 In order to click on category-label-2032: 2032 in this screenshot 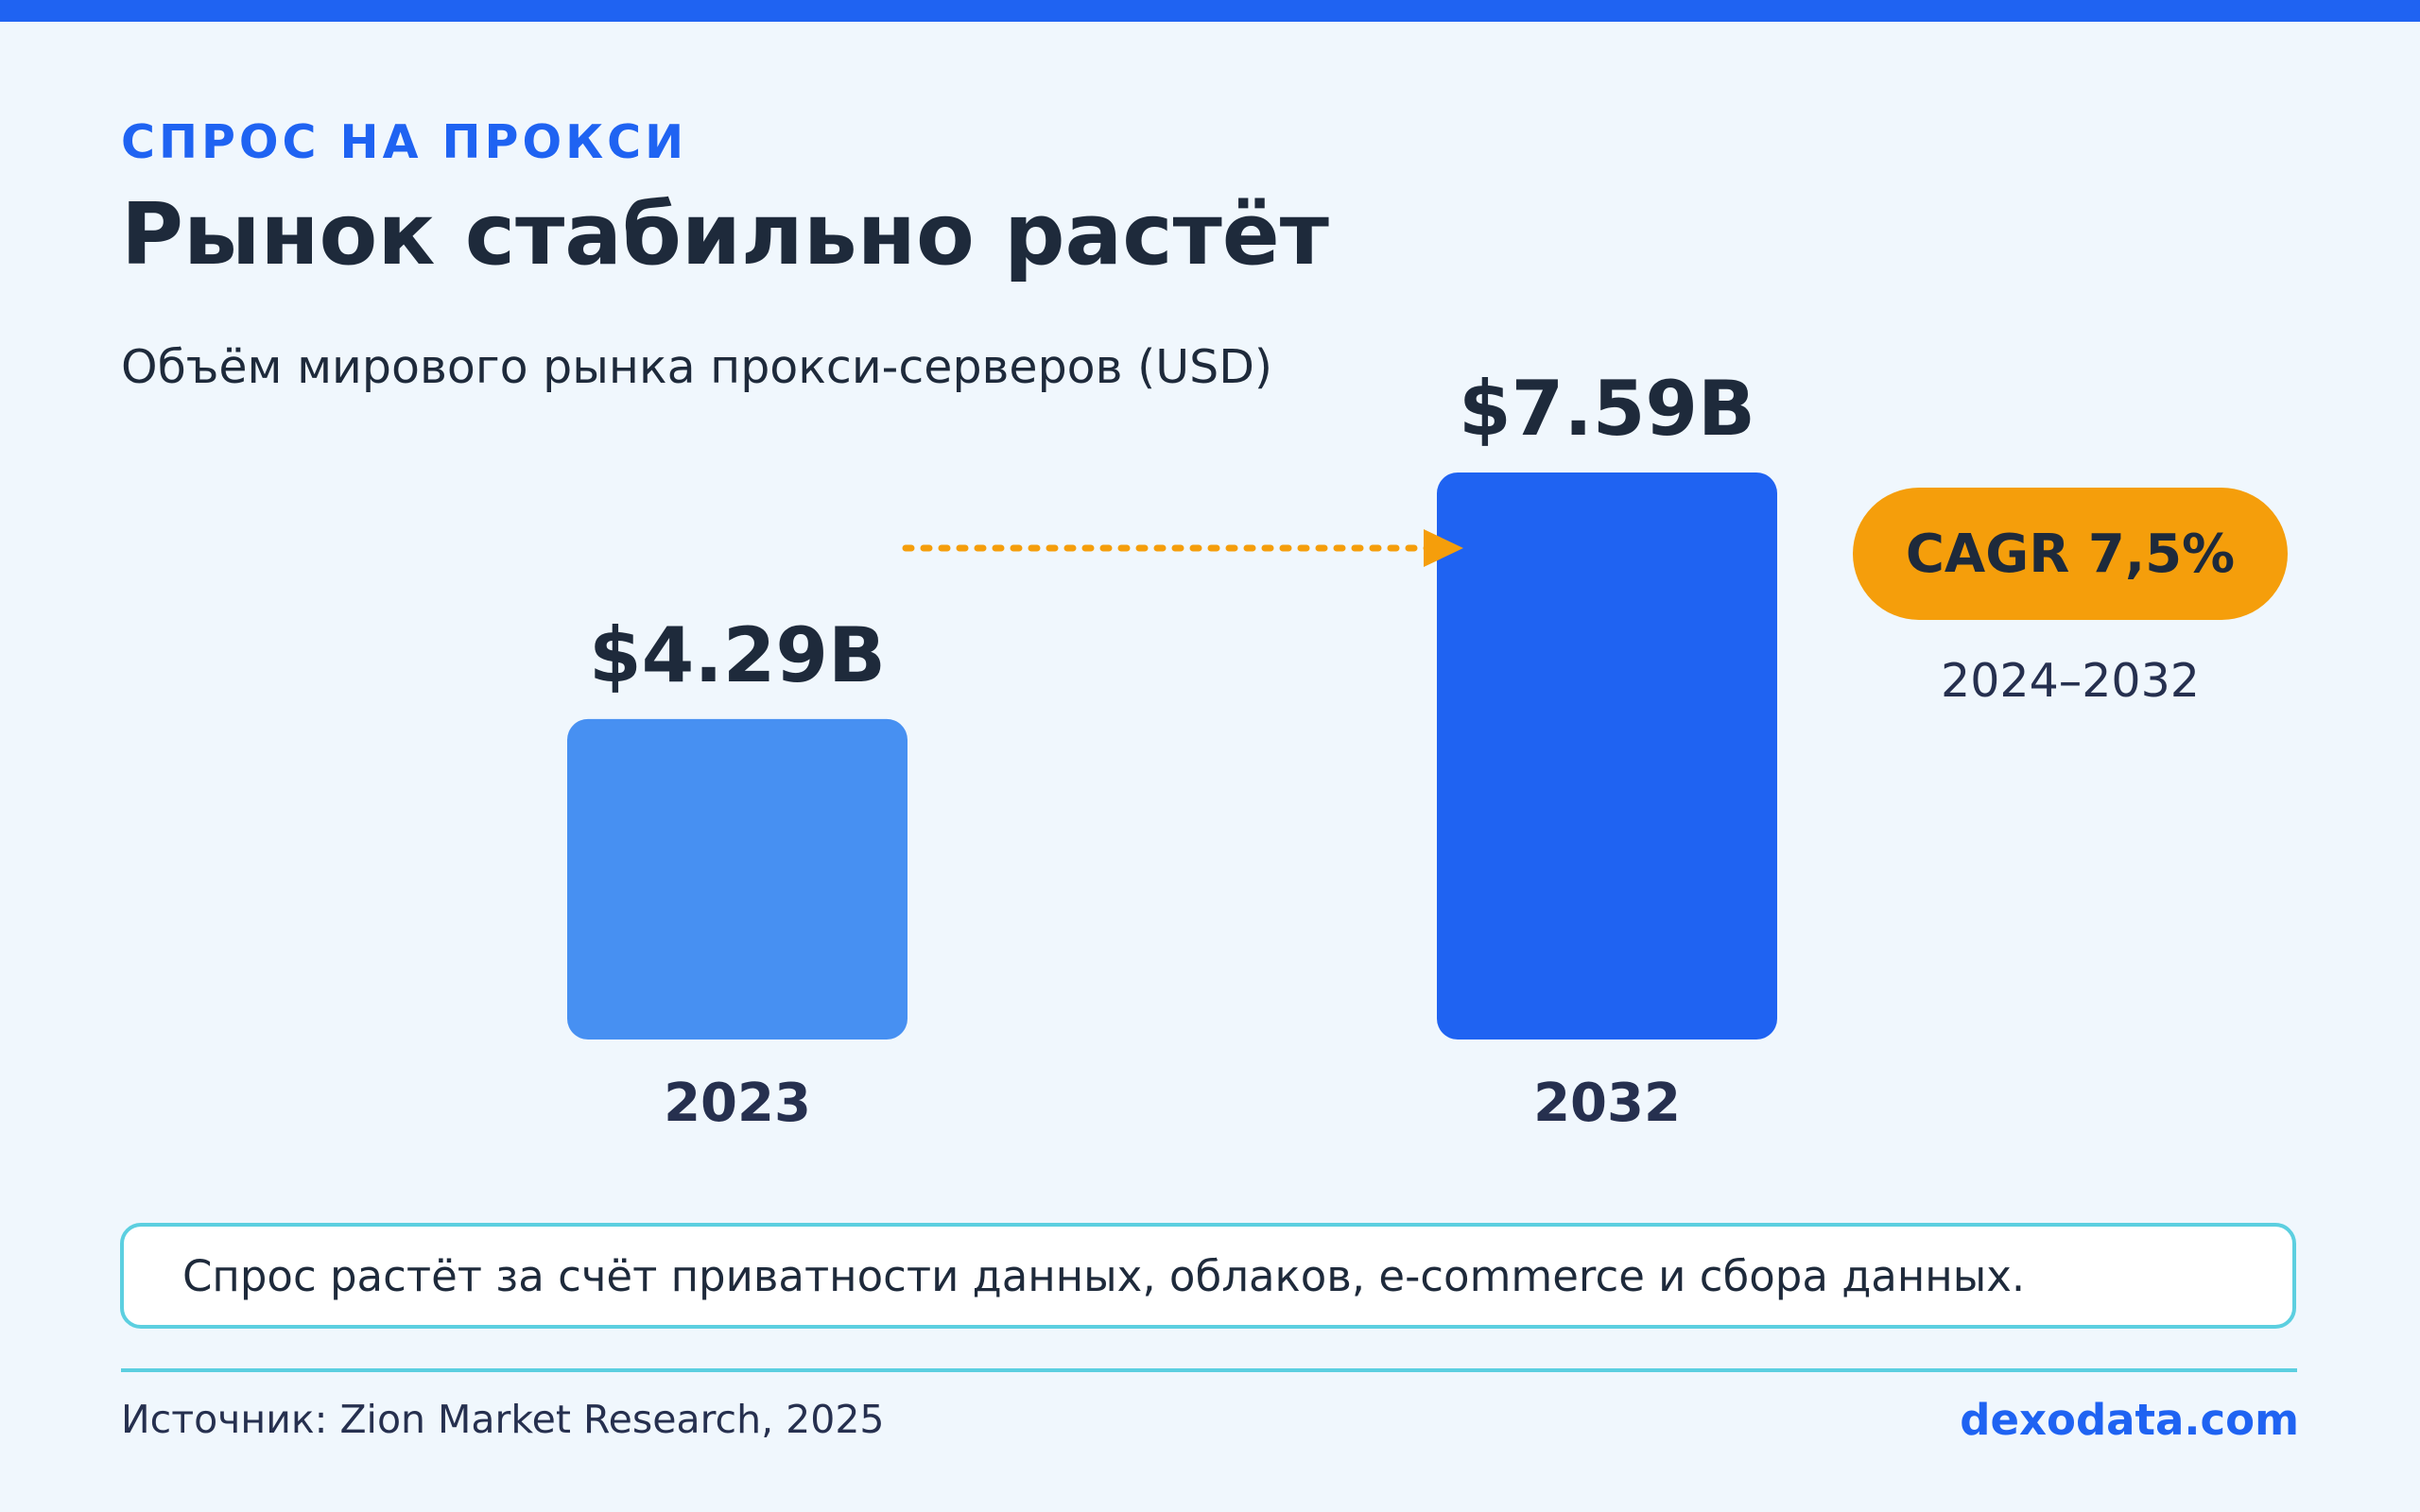, I will do `click(1607, 1103)`.